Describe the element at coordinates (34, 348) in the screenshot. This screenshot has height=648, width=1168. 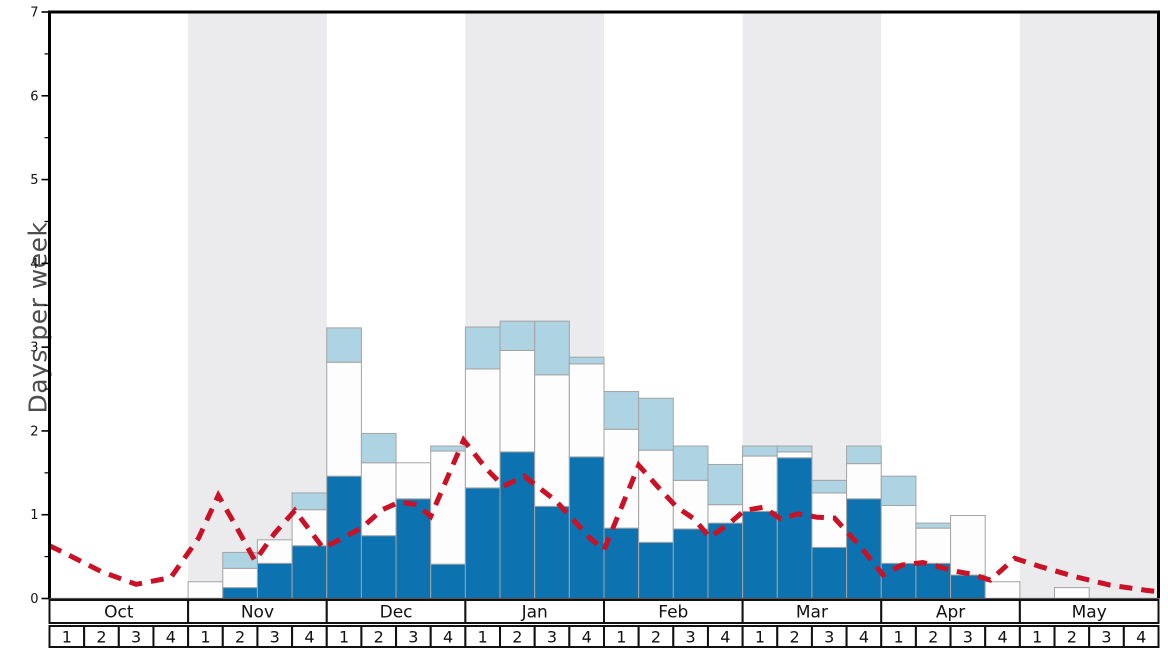
I see `y-tick-label: 3` at that location.